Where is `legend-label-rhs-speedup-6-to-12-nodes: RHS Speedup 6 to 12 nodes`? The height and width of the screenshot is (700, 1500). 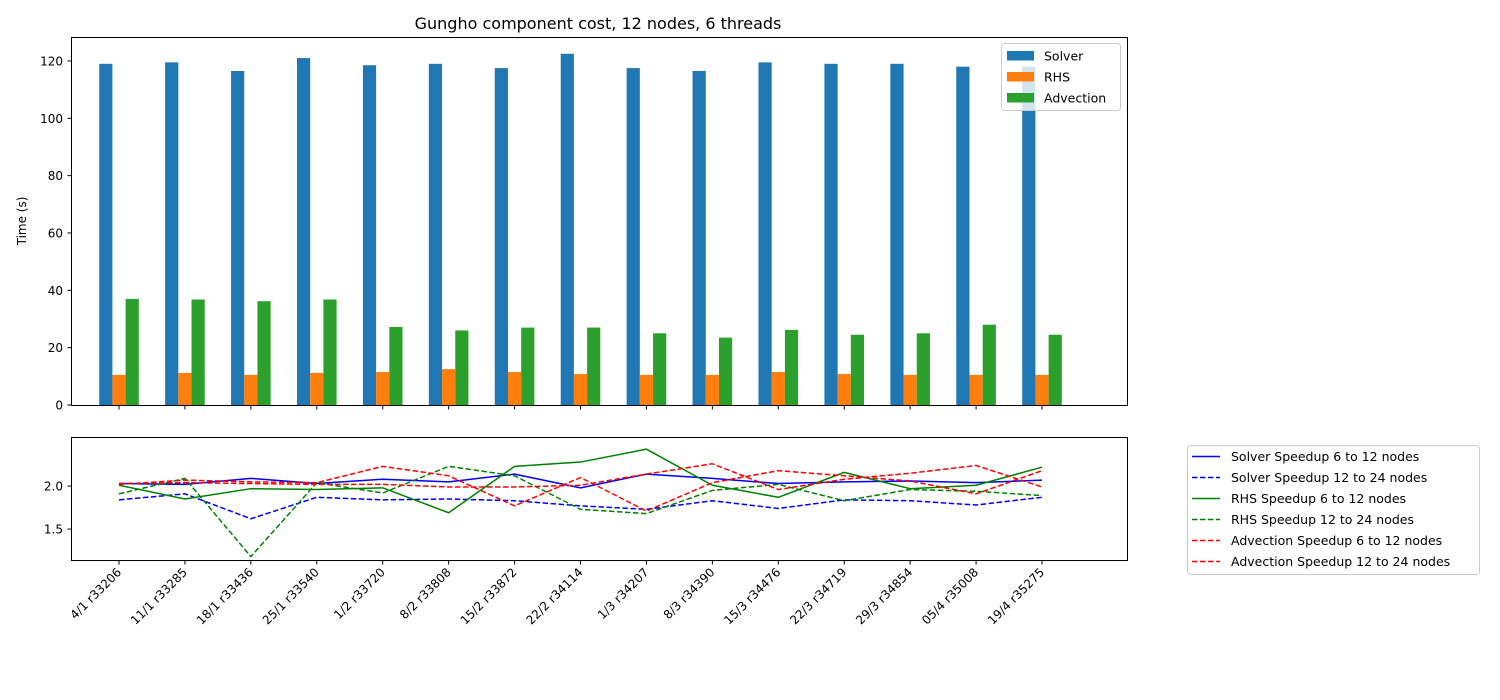
legend-label-rhs-speedup-6-to-12-nodes: RHS Speedup 6 to 12 nodes is located at coordinates (1318, 498).